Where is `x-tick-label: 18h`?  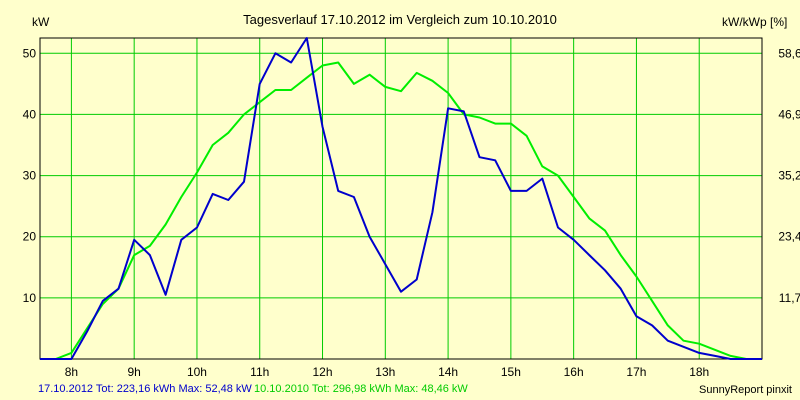
x-tick-label: 18h is located at coordinates (699, 372).